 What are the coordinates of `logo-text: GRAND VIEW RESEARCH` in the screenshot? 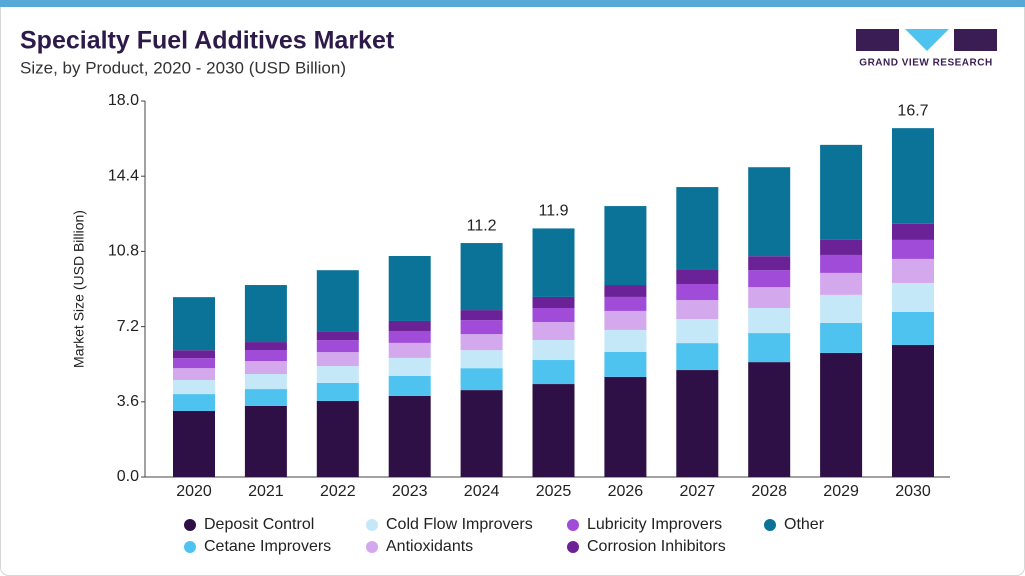 It's located at (925, 63).